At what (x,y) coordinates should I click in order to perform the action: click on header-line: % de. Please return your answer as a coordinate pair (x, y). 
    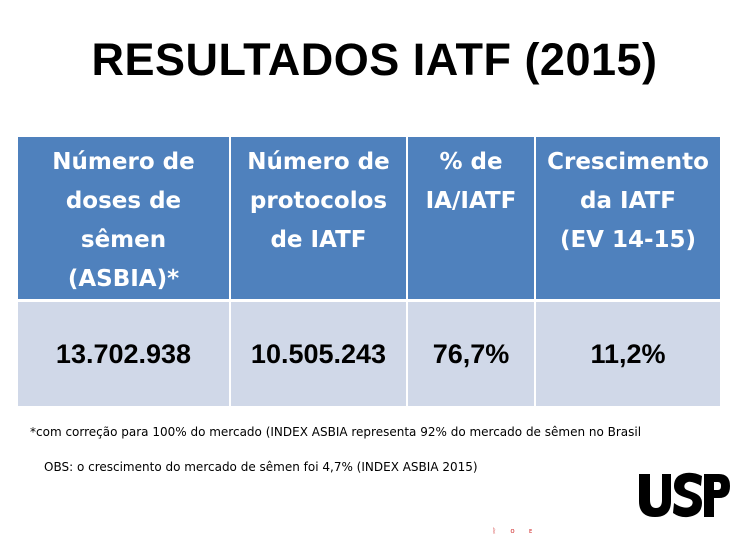
    Looking at the image, I should click on (471, 162).